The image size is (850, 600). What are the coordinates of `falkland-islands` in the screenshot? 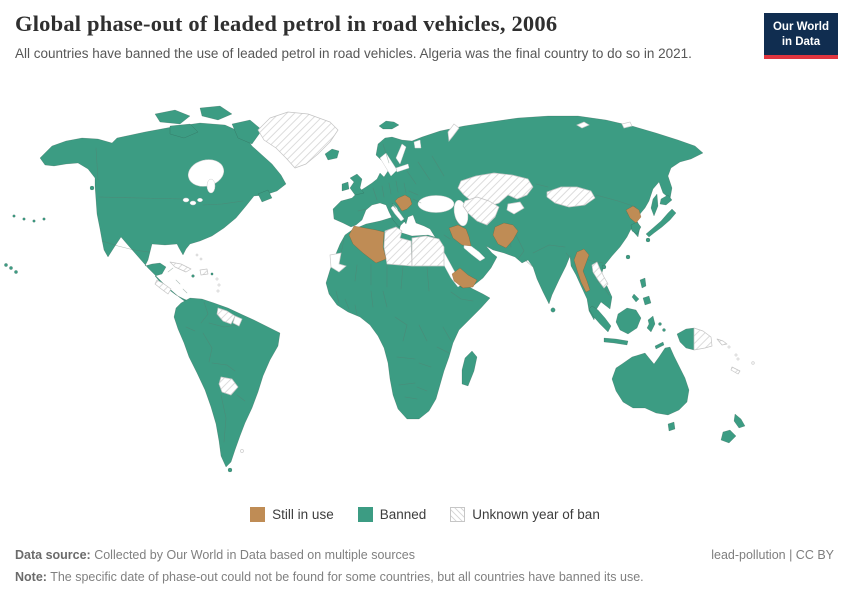 It's located at (242, 451).